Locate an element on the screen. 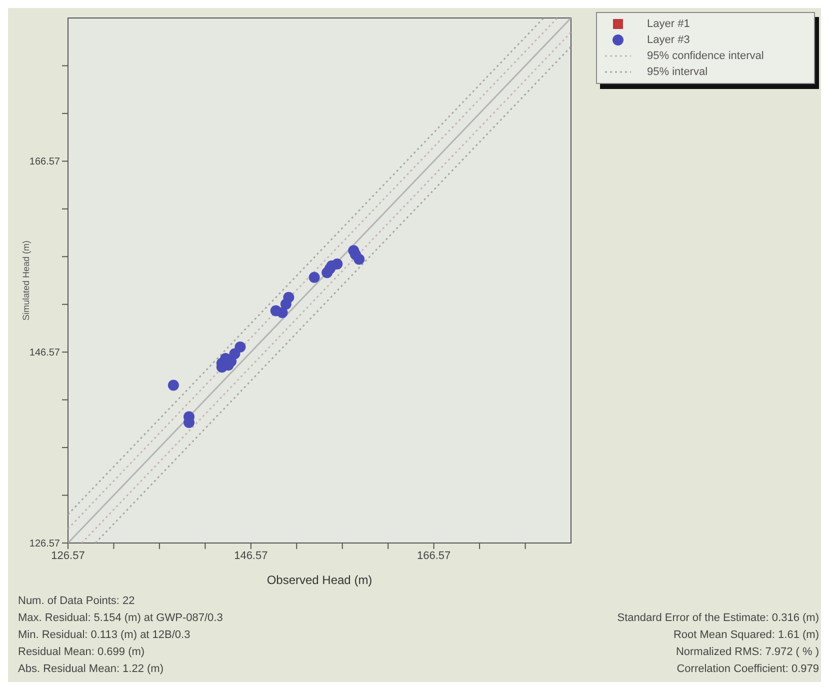  y-tick-label: 166.57 is located at coordinates (44, 162).